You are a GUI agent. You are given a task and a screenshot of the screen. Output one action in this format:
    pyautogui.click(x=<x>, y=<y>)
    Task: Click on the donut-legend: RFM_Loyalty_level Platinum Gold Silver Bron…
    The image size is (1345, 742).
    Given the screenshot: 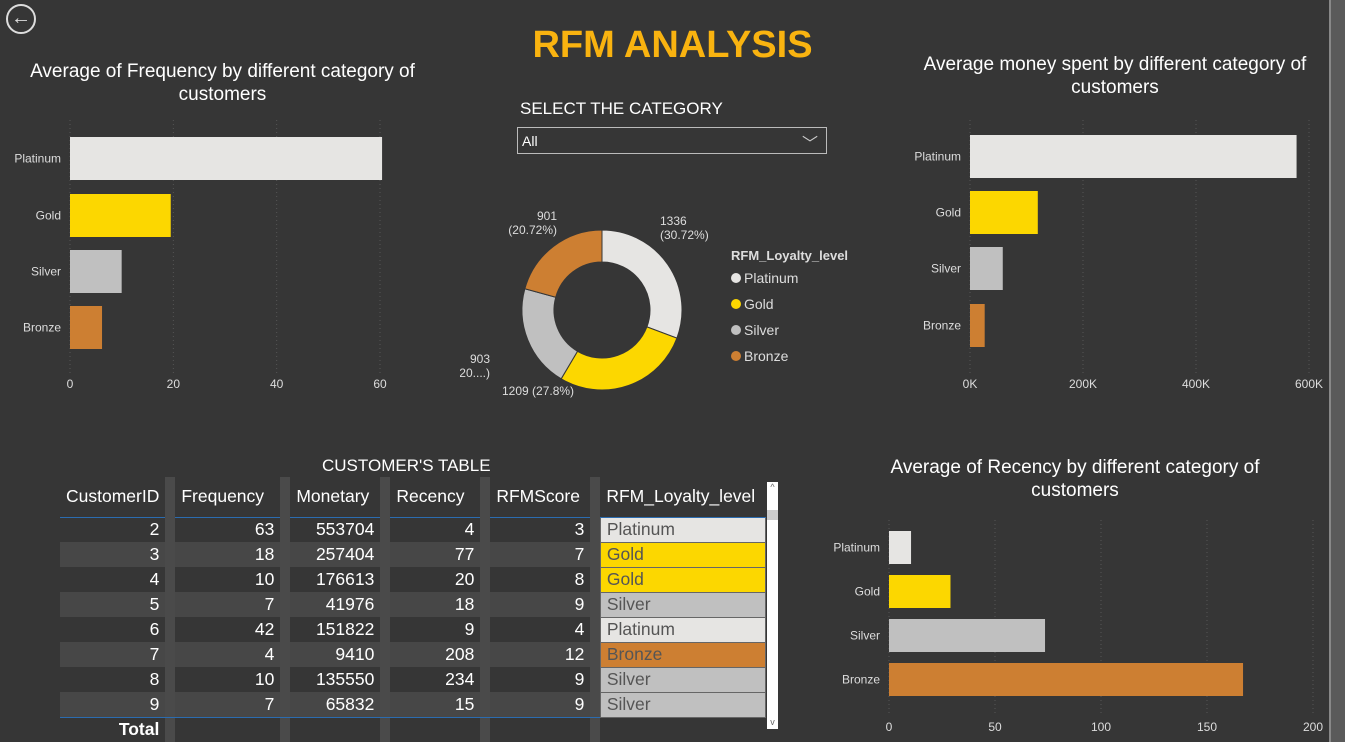 What is the action you would take?
    pyautogui.click(x=789, y=308)
    